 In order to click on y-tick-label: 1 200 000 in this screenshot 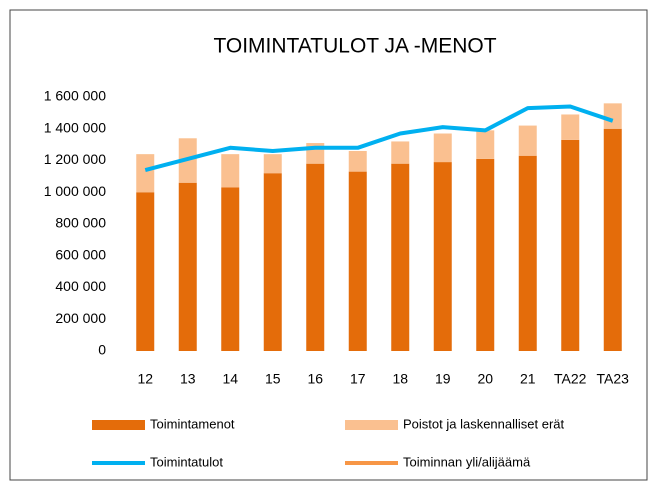, I will do `click(75, 159)`.